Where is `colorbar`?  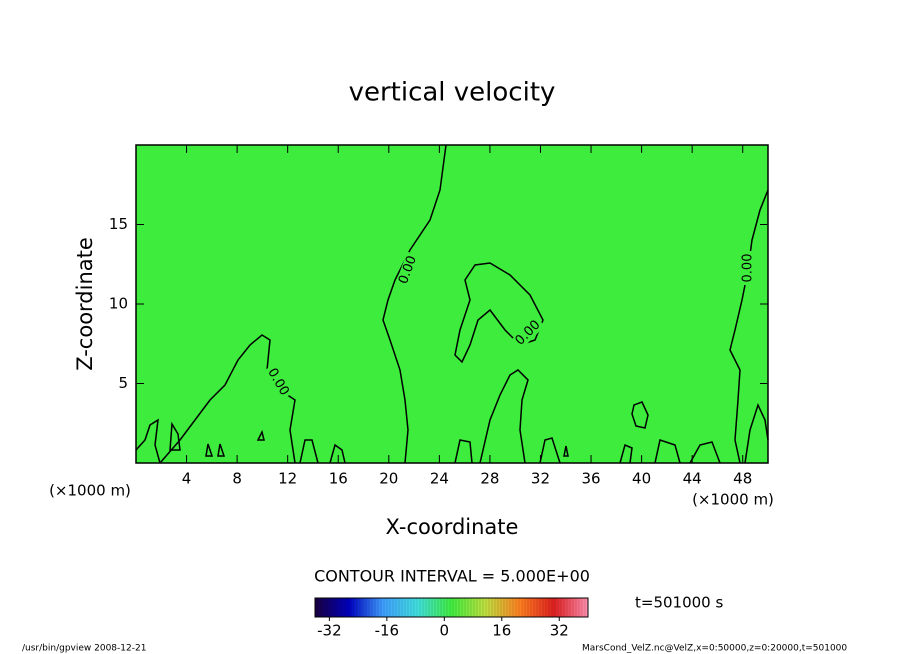 colorbar is located at coordinates (451, 607).